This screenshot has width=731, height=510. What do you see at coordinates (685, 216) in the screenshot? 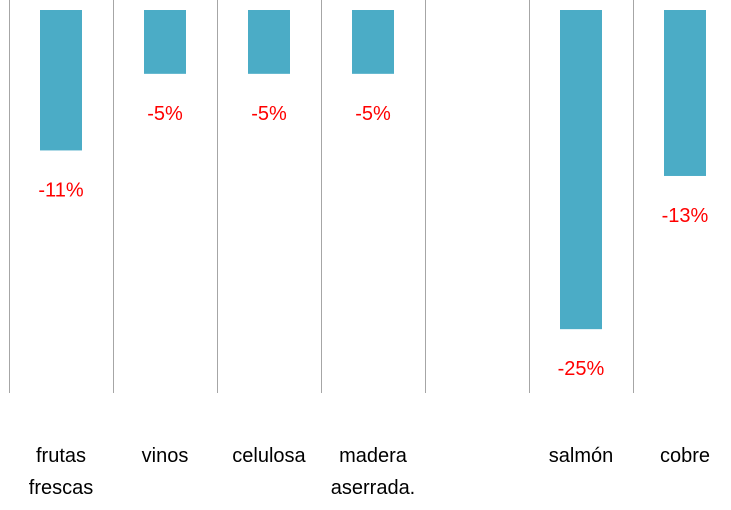
I see `value-label: -13%` at bounding box center [685, 216].